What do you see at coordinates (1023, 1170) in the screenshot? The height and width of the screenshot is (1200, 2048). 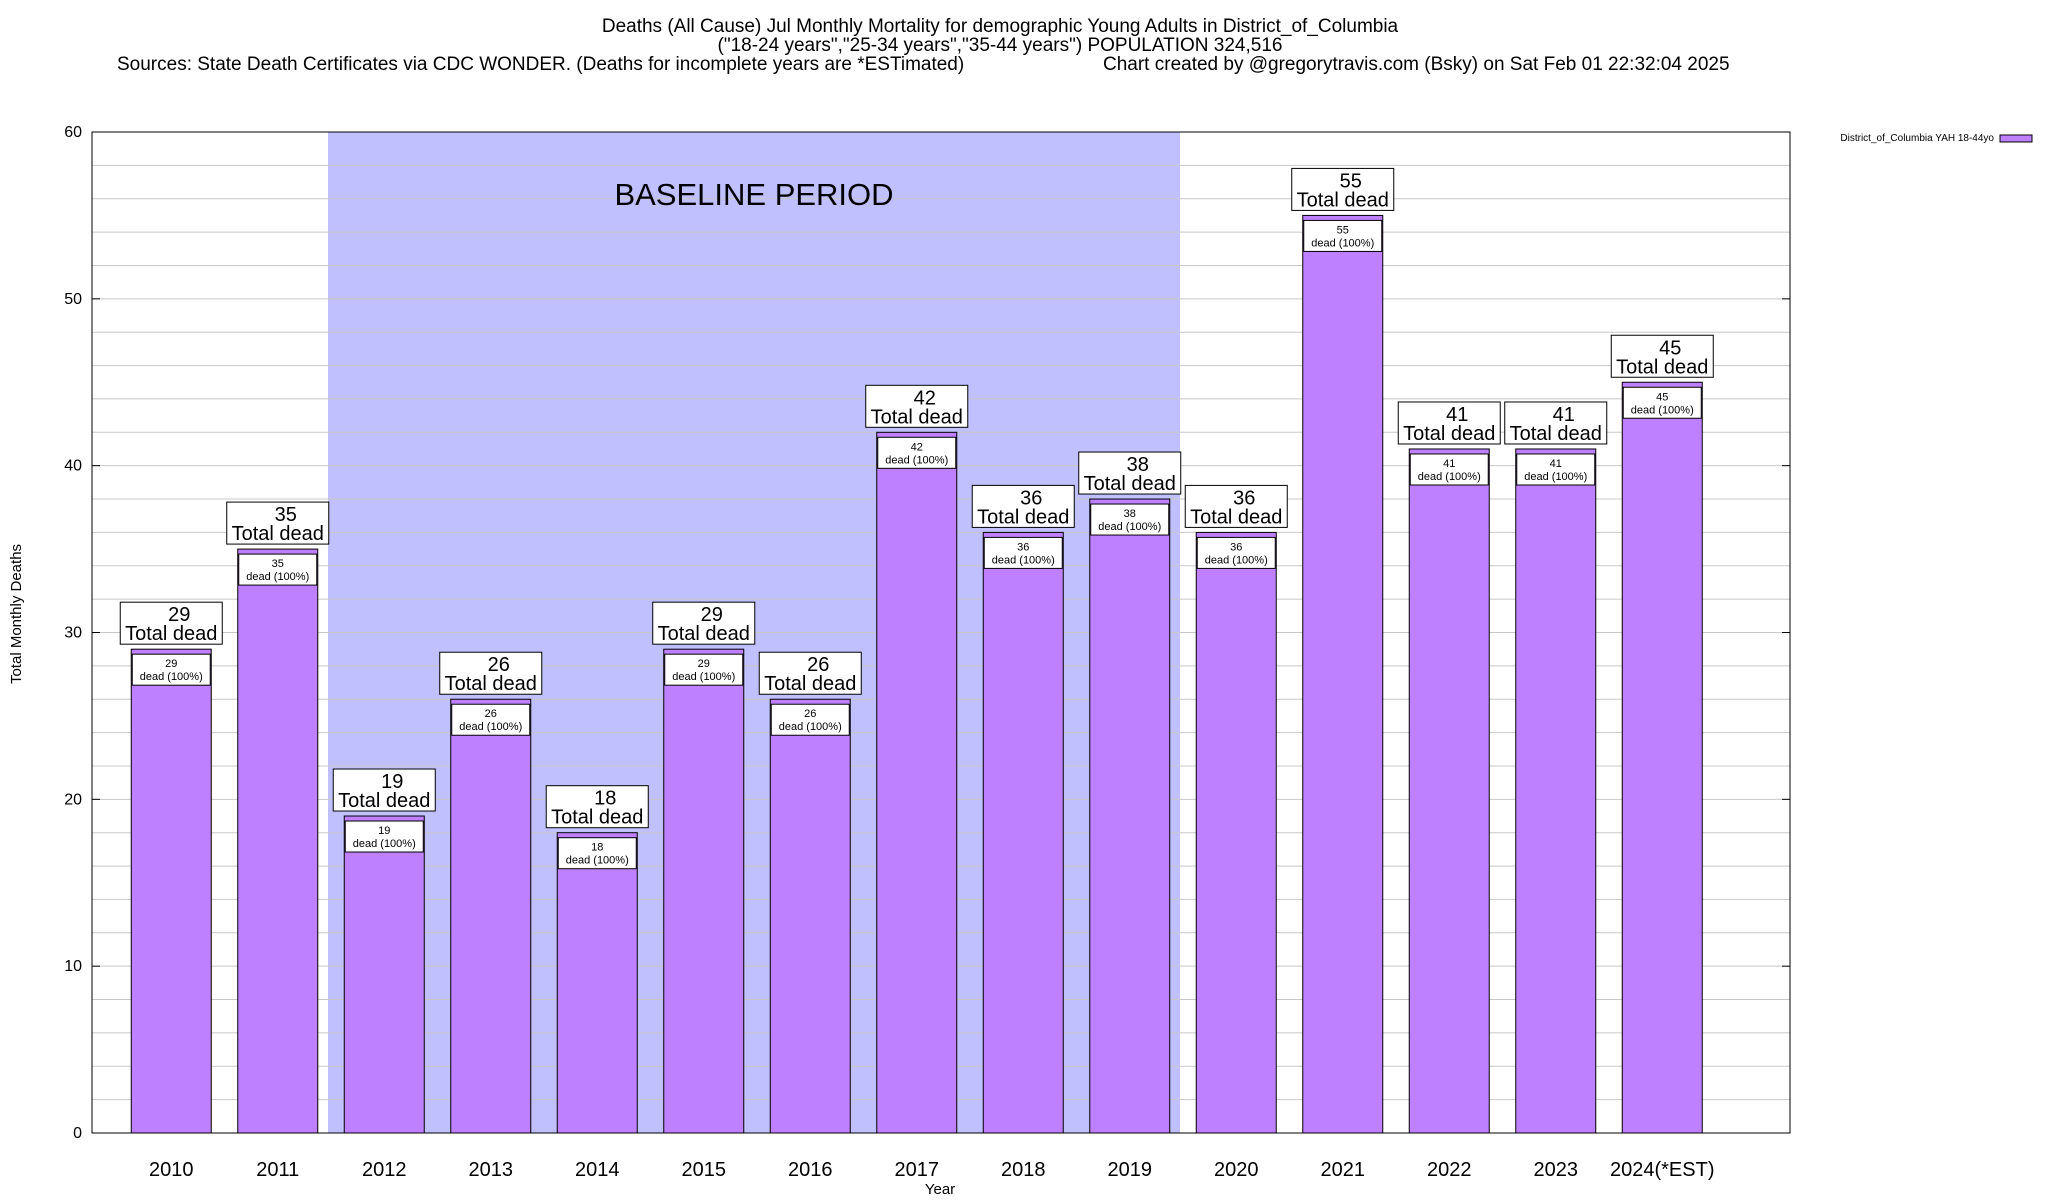 I see `x-tick-label: 2018` at bounding box center [1023, 1170].